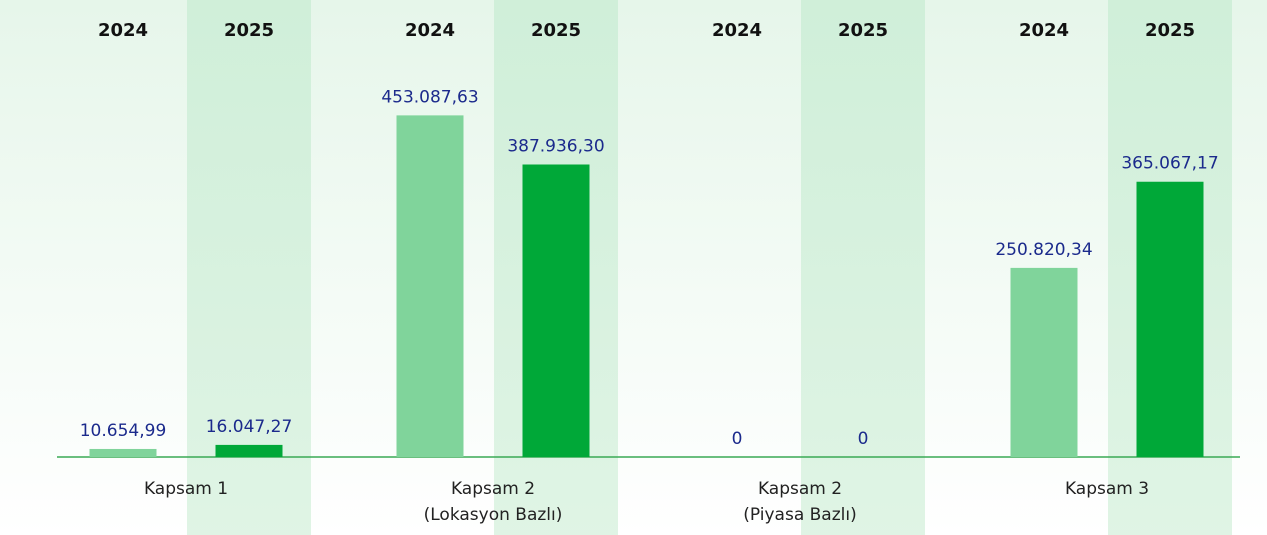 The width and height of the screenshot is (1267, 535). What do you see at coordinates (555, 146) in the screenshot?
I see `value-label: 387.936,30` at bounding box center [555, 146].